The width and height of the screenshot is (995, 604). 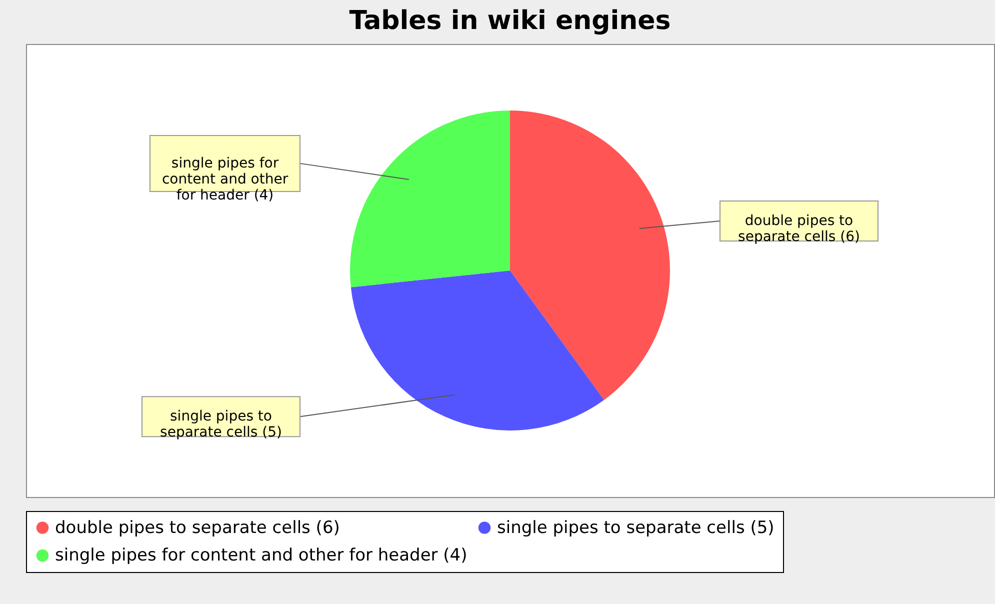 I want to click on legend-label: single pipes for content and other for header (4), so click(x=261, y=556).